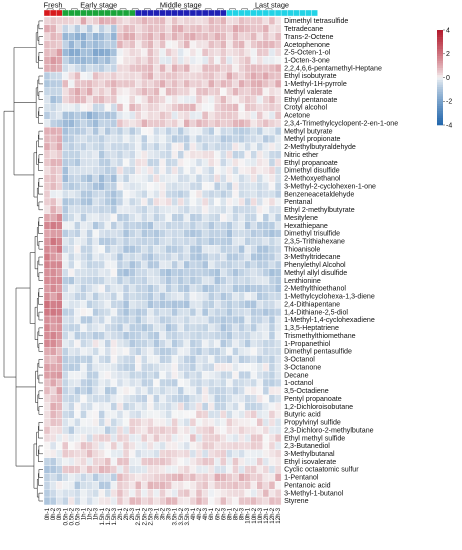 The height and width of the screenshot is (550, 462). What do you see at coordinates (47, 13) in the screenshot?
I see `group-bar-cell` at bounding box center [47, 13].